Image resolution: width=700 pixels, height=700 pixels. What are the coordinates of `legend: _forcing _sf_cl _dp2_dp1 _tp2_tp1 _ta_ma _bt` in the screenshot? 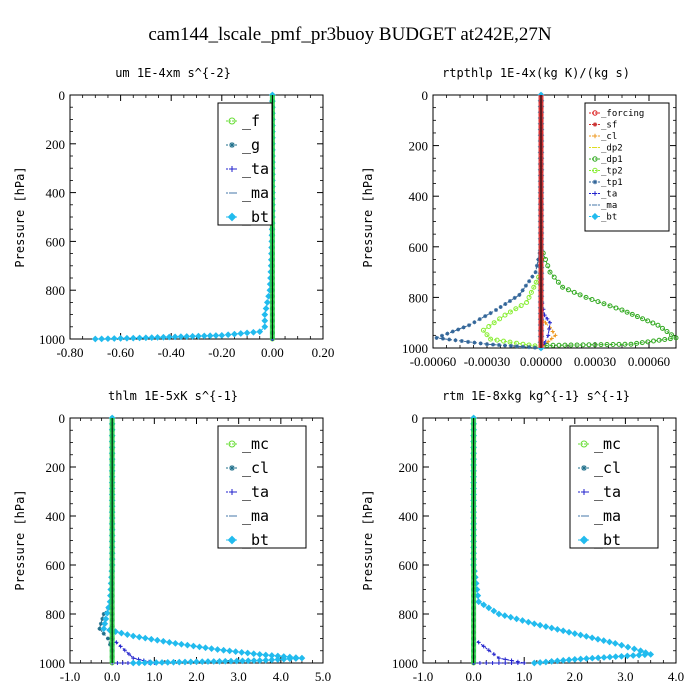 It's located at (627, 167).